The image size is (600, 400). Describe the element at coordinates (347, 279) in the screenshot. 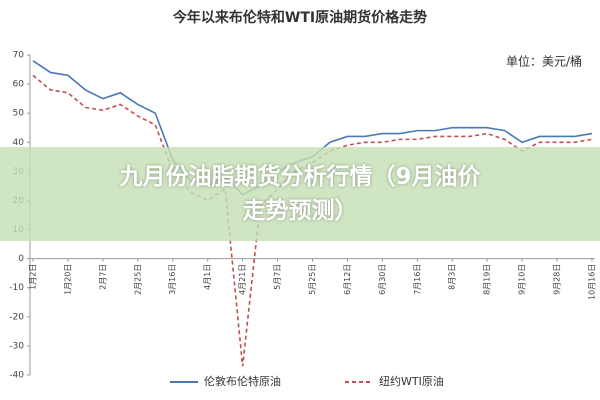

I see `x-tick-label: 6月12日` at that location.